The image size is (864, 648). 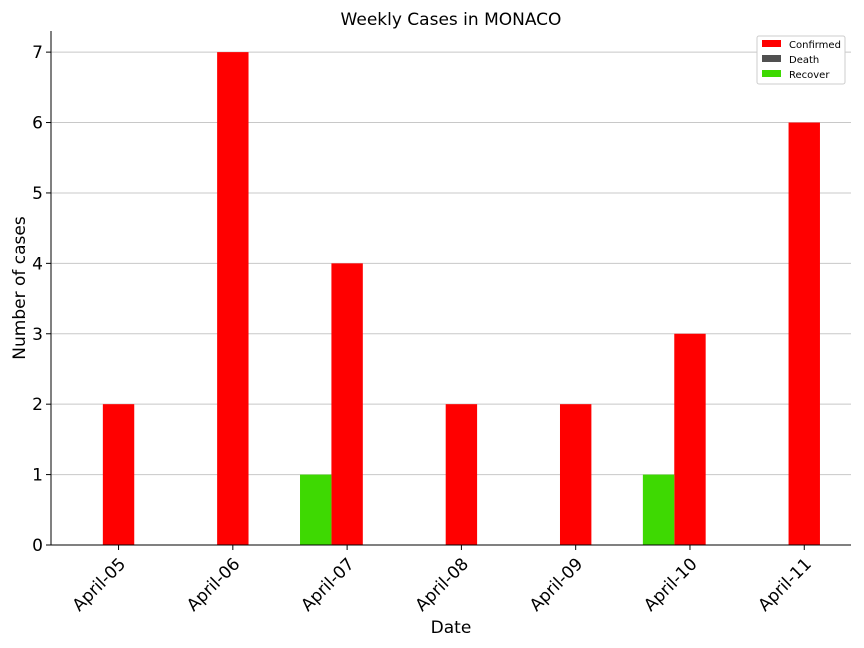 What do you see at coordinates (771, 73) in the screenshot?
I see `legend-swatch-recover` at bounding box center [771, 73].